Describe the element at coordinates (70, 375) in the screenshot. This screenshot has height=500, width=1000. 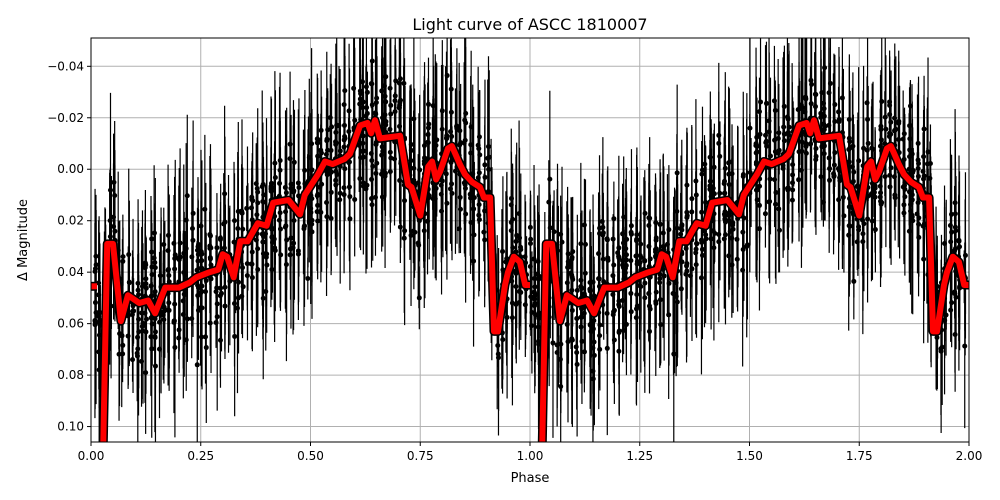
I see `y-tick-label: 0.08` at that location.